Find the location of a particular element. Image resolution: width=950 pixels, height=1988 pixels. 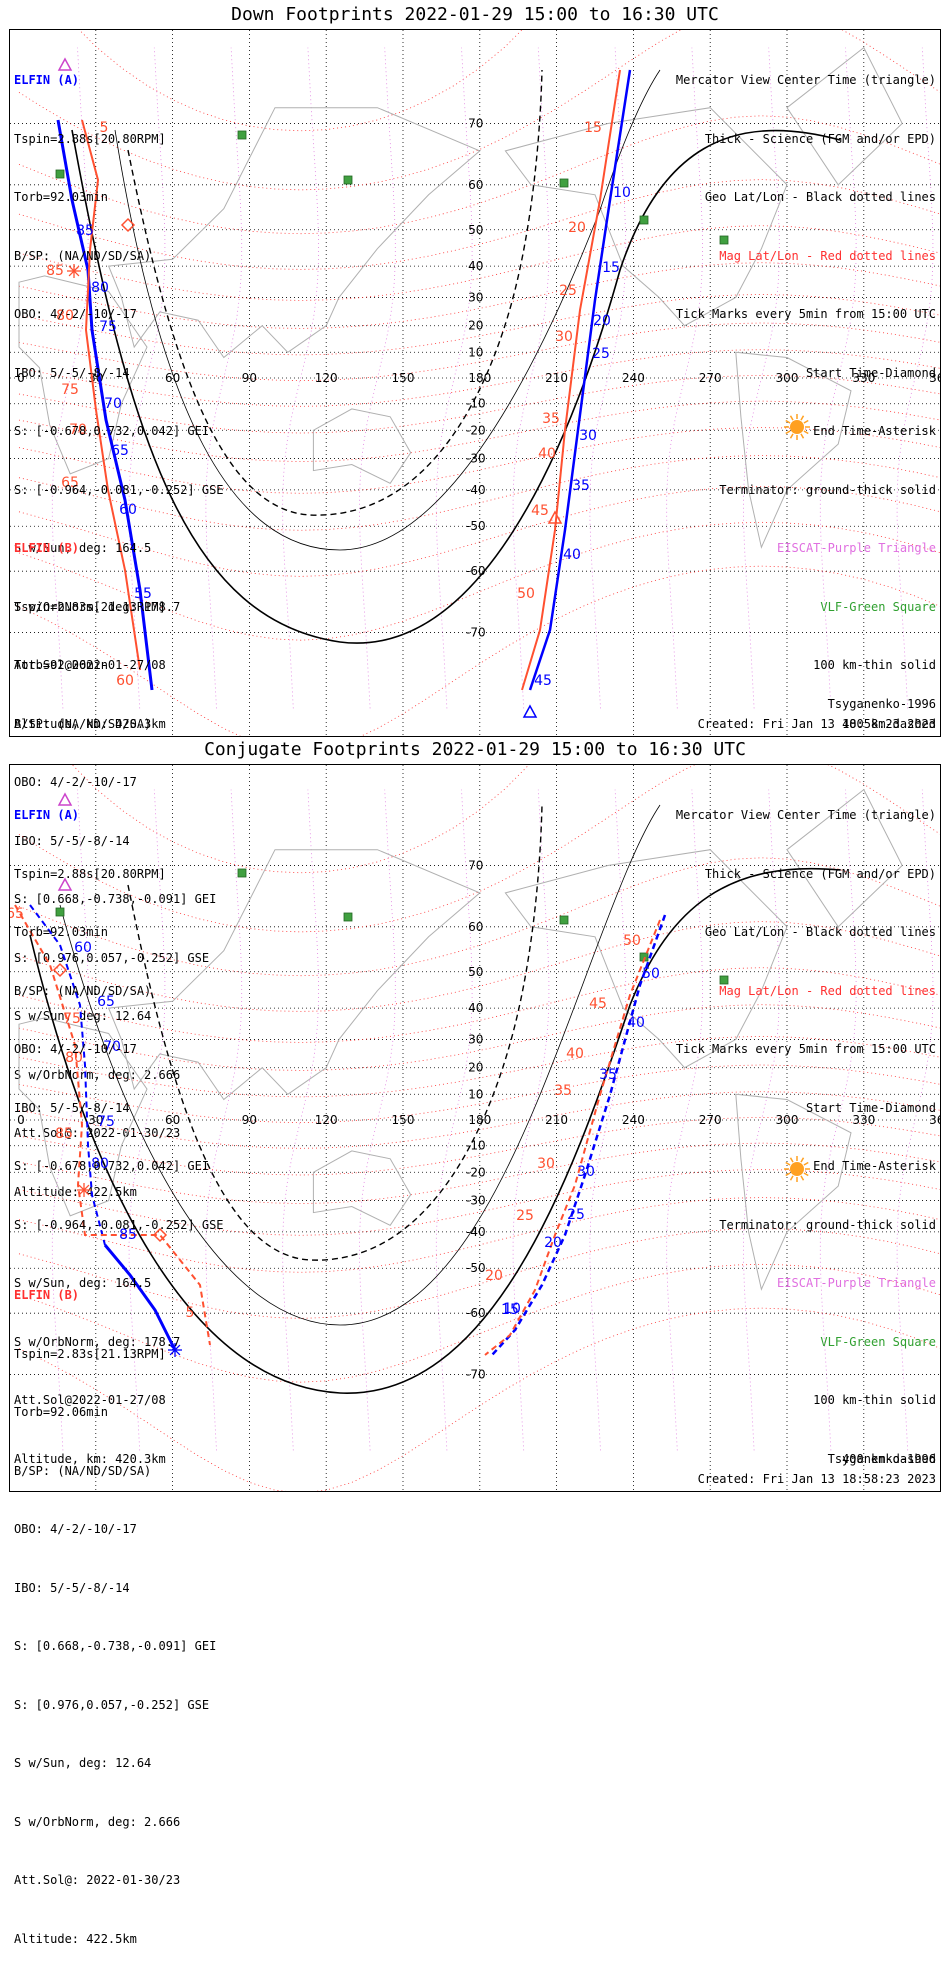

lat-tick-label: 60 is located at coordinates (475, 927).